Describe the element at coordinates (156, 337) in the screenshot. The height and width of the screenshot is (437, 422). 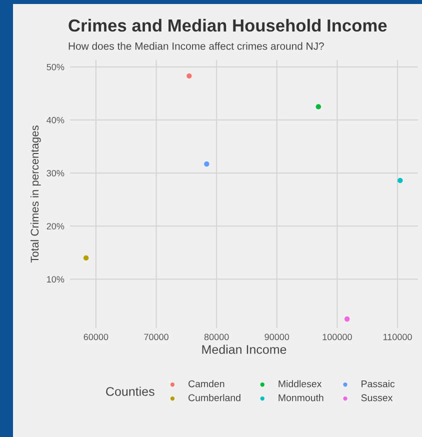
I see `x-tick-label: 70000` at that location.